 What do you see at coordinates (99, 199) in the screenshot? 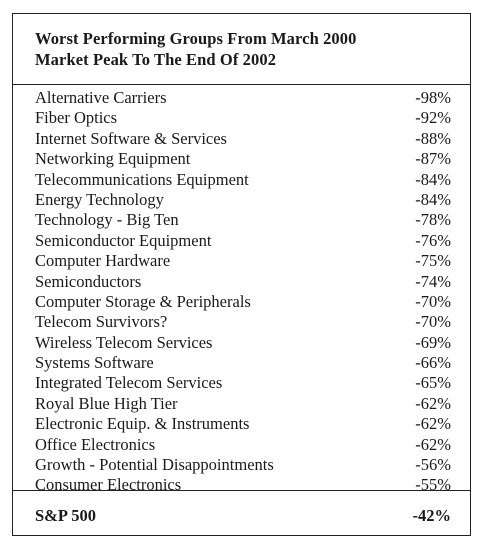
I see `group-name: Energy Technology` at bounding box center [99, 199].